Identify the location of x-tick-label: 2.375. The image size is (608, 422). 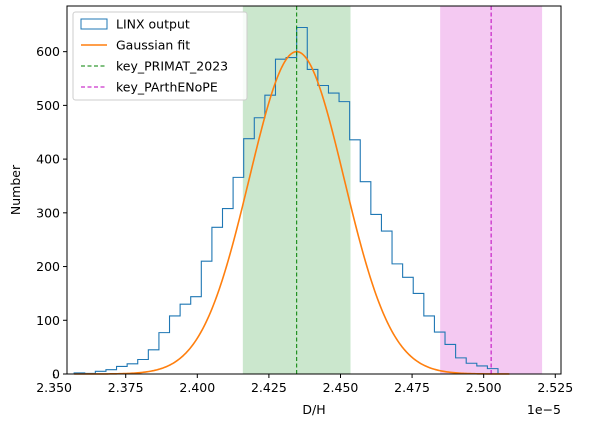
(126, 387).